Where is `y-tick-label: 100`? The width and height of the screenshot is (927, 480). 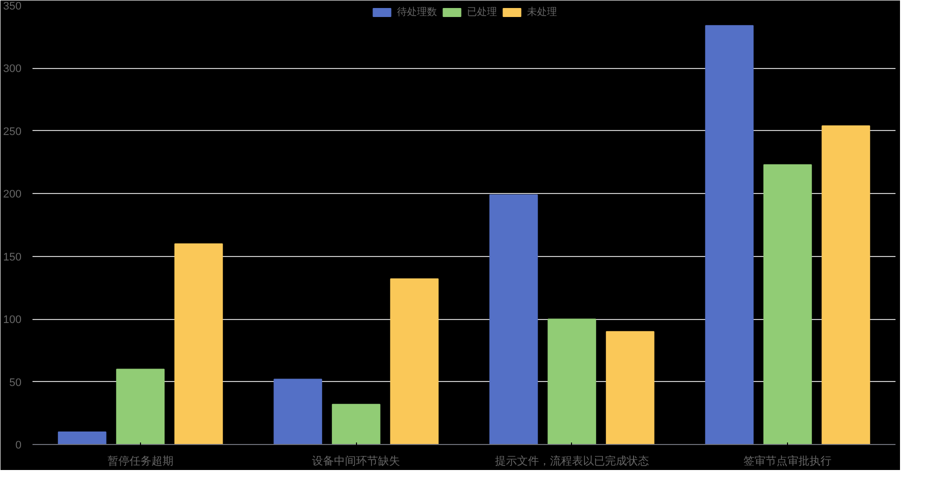 y-tick-label: 100 is located at coordinates (12, 320).